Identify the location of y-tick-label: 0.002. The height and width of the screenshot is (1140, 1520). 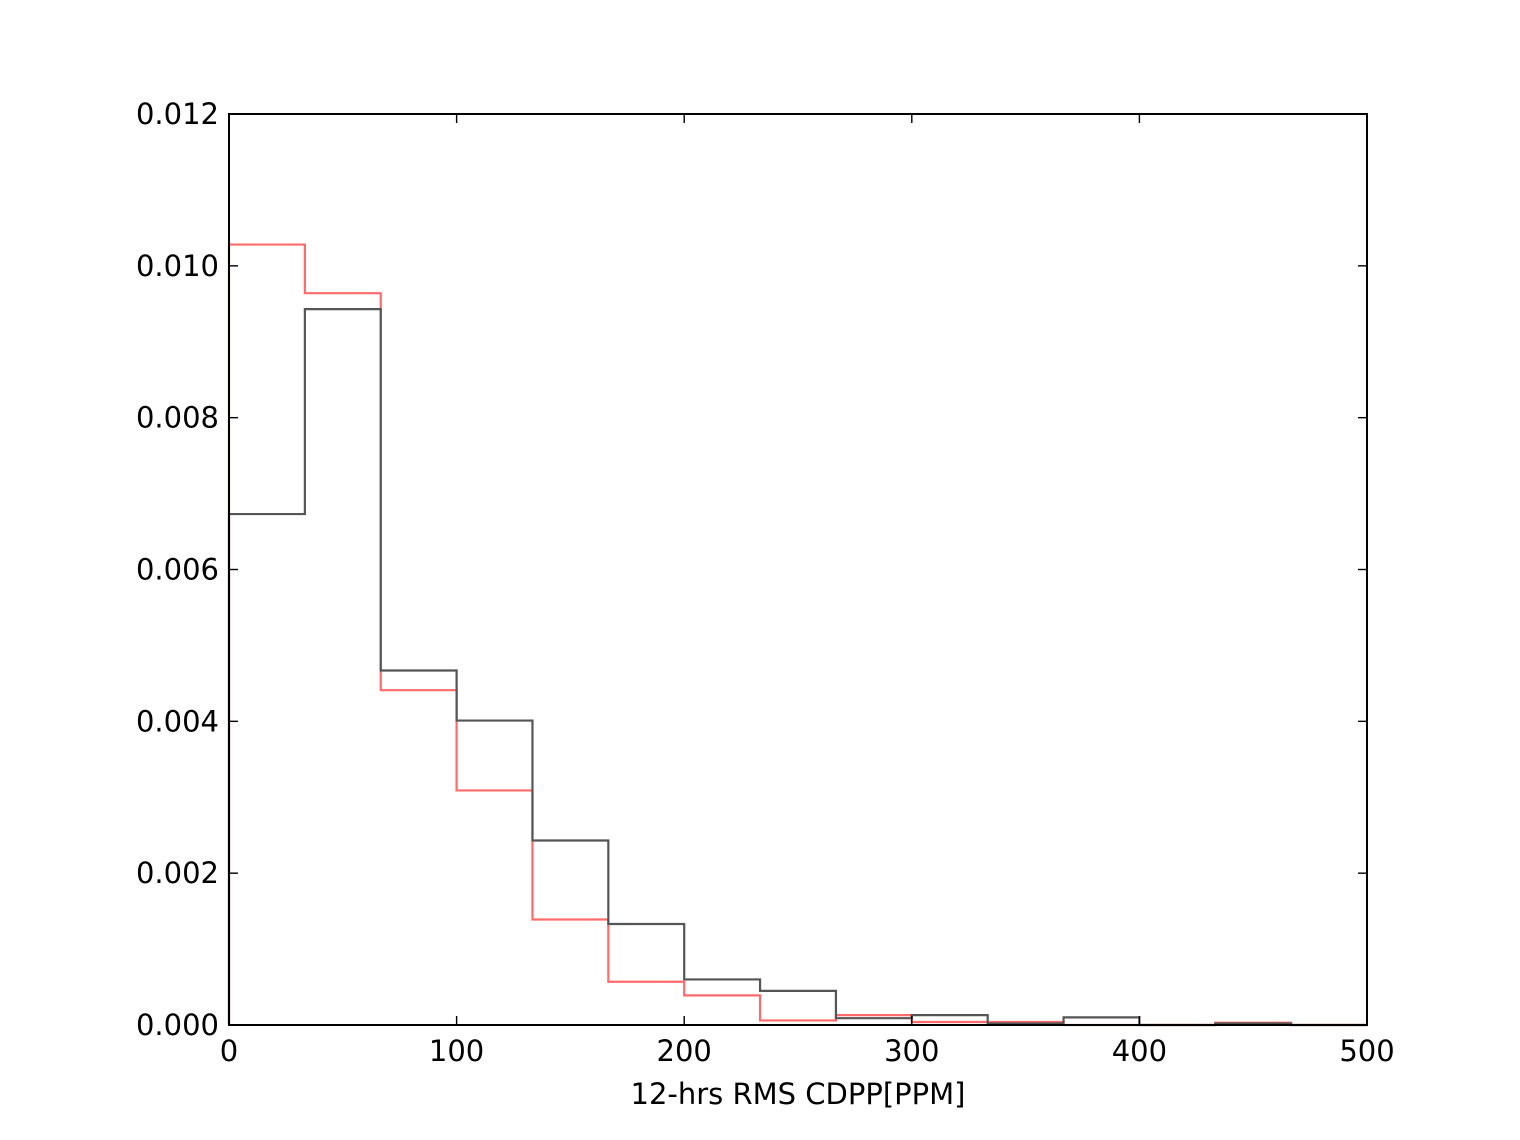
(177, 873).